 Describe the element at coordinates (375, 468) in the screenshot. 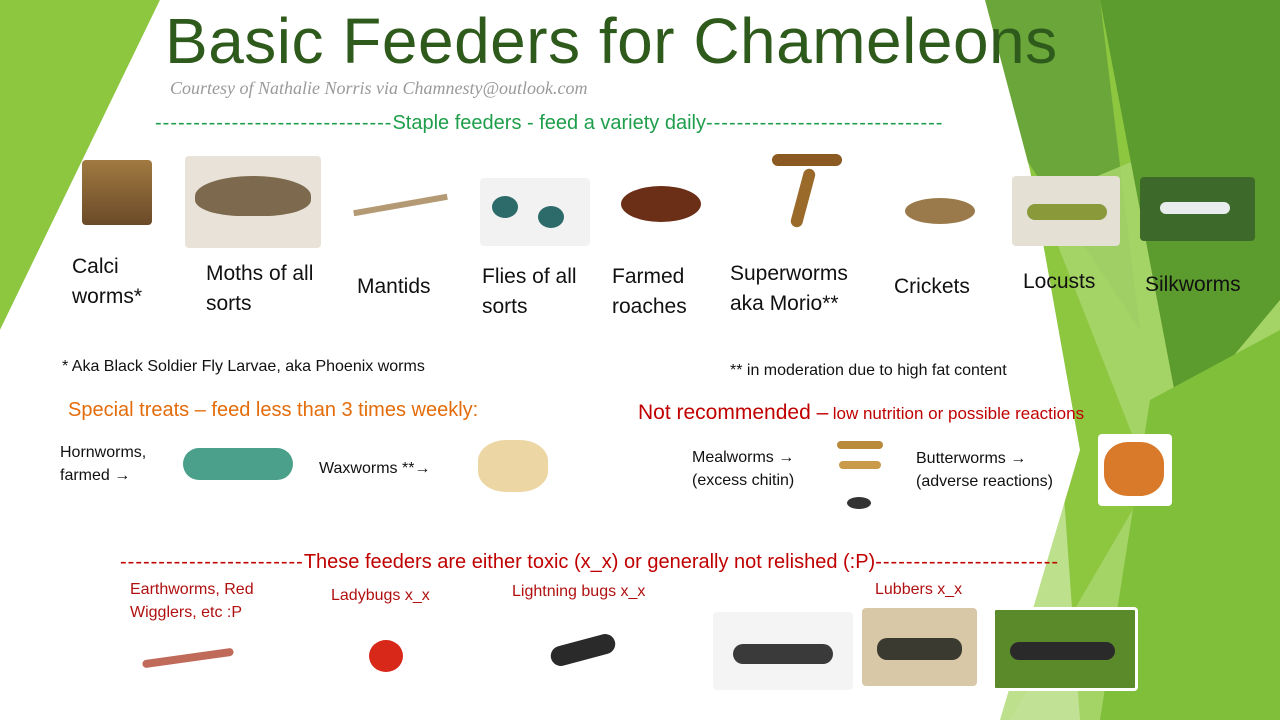

I see `label-waxworms: Waxworms **→` at that location.